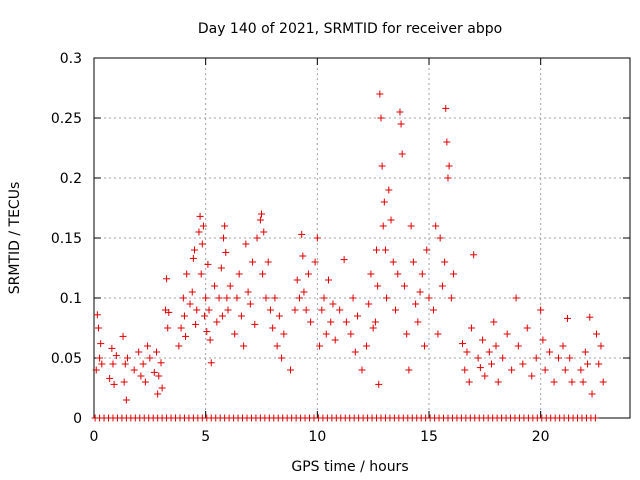  What do you see at coordinates (349, 467) in the screenshot?
I see `x-axis-label: GPS time / hours` at bounding box center [349, 467].